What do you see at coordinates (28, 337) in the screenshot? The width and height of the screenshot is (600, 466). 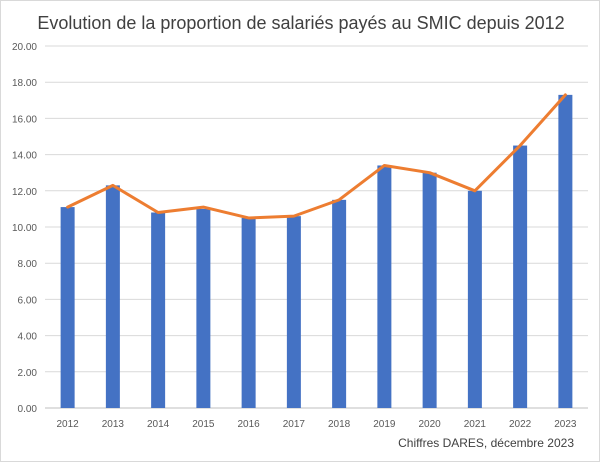 I see `y-tick-label: 4.00` at bounding box center [28, 337].